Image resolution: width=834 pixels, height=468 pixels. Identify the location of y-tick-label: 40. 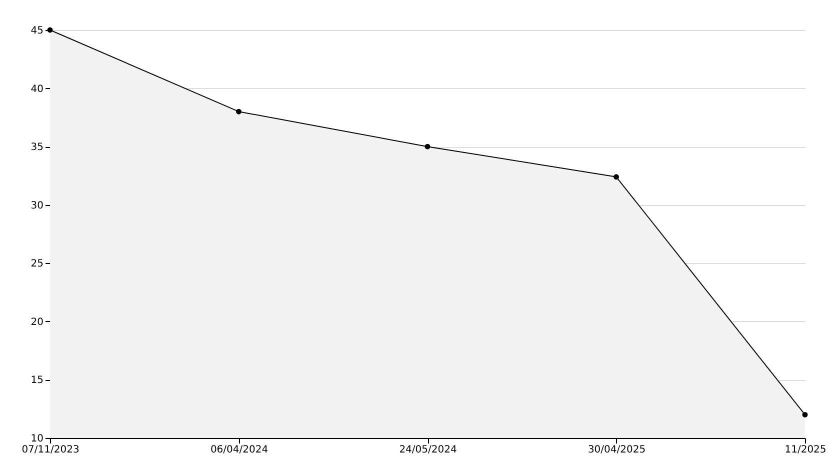
(37, 89).